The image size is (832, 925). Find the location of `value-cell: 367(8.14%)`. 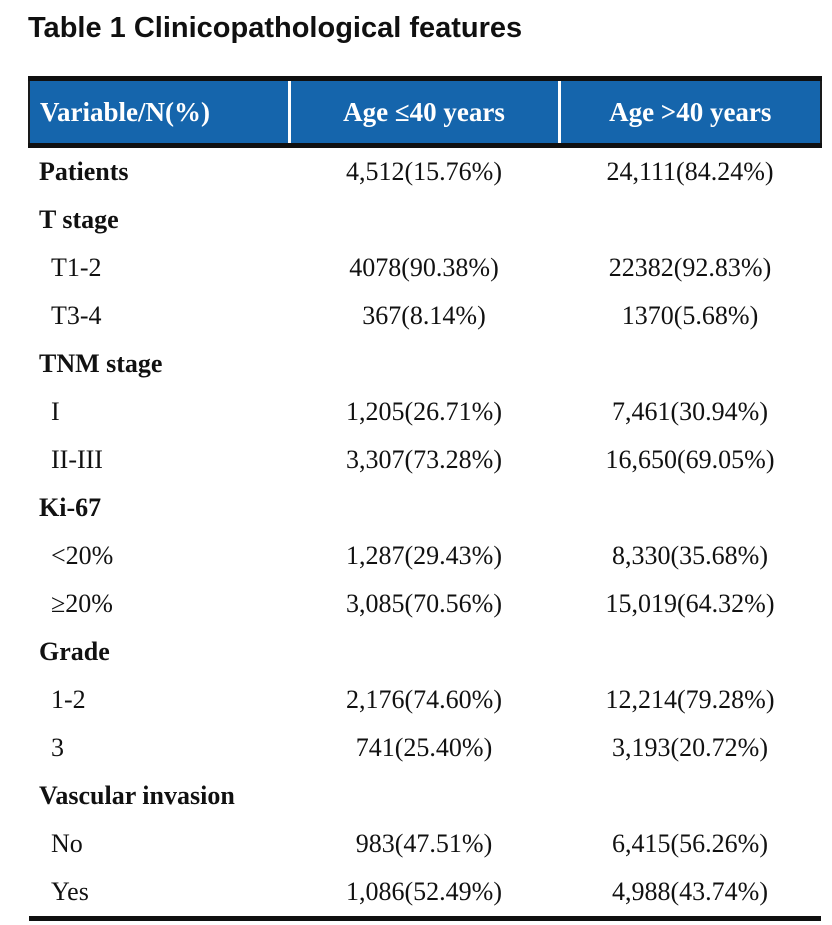

value-cell: 367(8.14%) is located at coordinates (424, 316).